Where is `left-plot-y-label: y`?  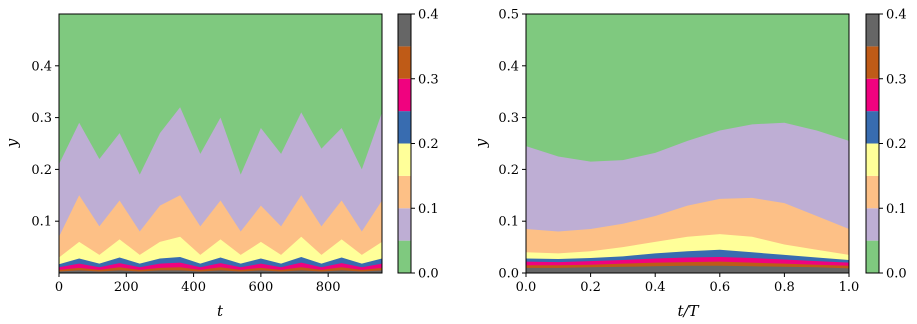
left-plot-y-label: y is located at coordinates (12, 143).